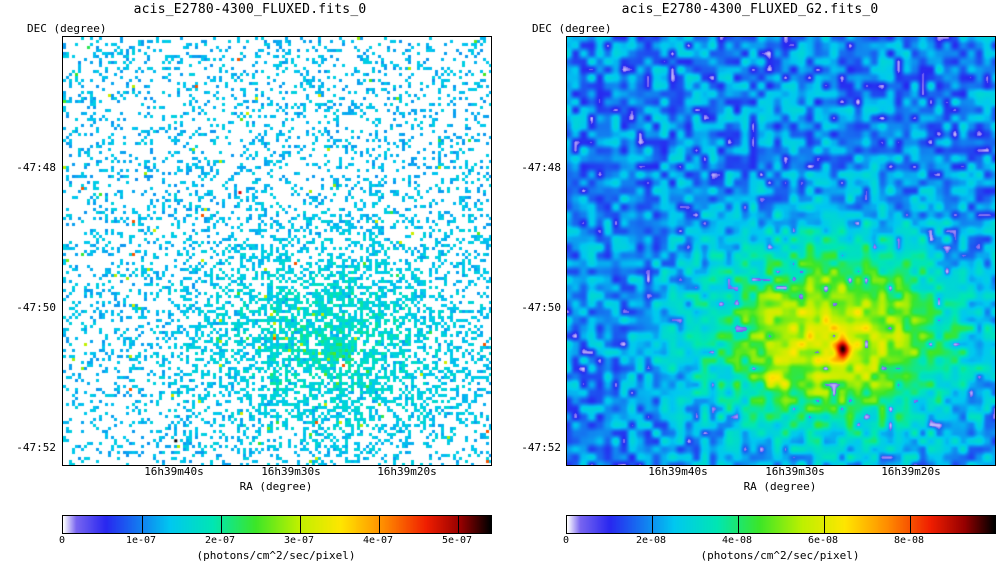 Image resolution: width=1000 pixels, height=587 pixels. What do you see at coordinates (651, 540) in the screenshot?
I see `colorbar-tick-label: 2e-08` at bounding box center [651, 540].